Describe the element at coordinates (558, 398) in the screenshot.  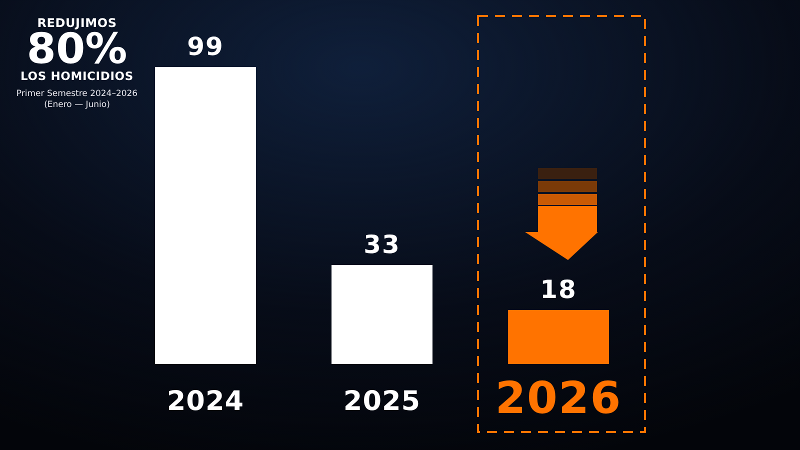
I see `x-tick-label: 2026` at that location.